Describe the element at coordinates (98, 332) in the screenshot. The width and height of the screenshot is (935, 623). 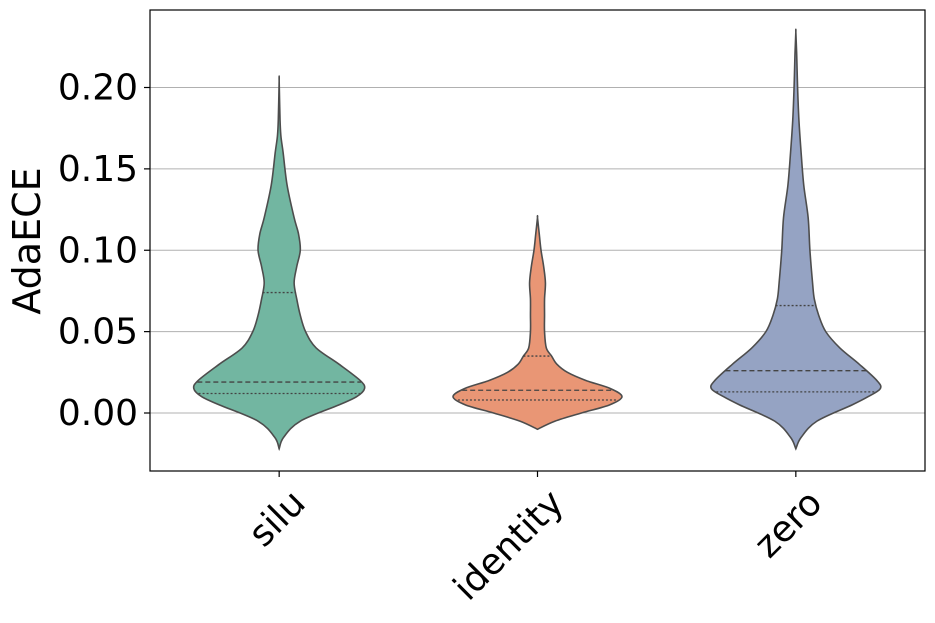
I see `y-tick-label: 0.05` at that location.